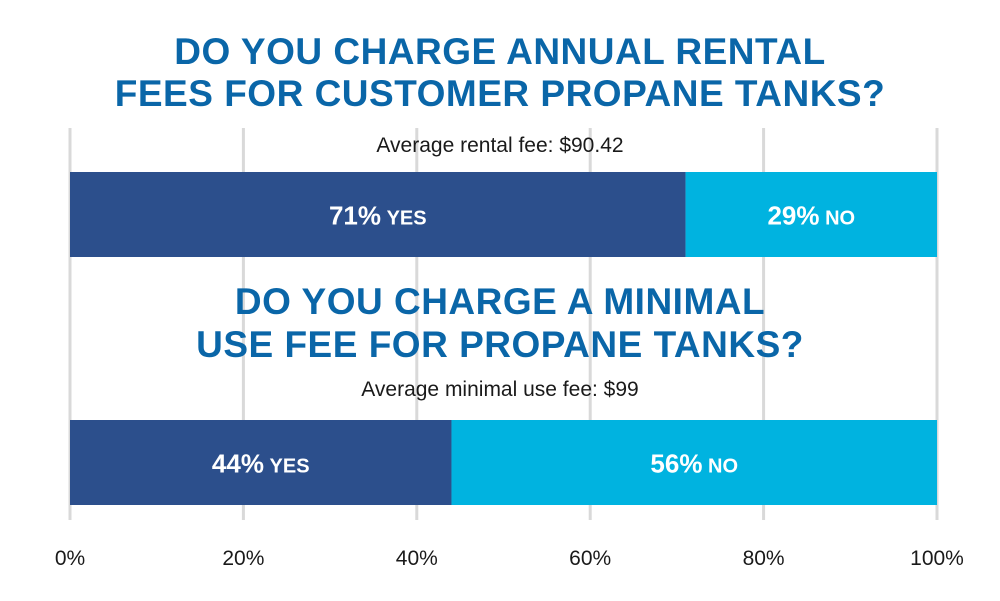  What do you see at coordinates (590, 558) in the screenshot?
I see `tick-label-60: 60%` at bounding box center [590, 558].